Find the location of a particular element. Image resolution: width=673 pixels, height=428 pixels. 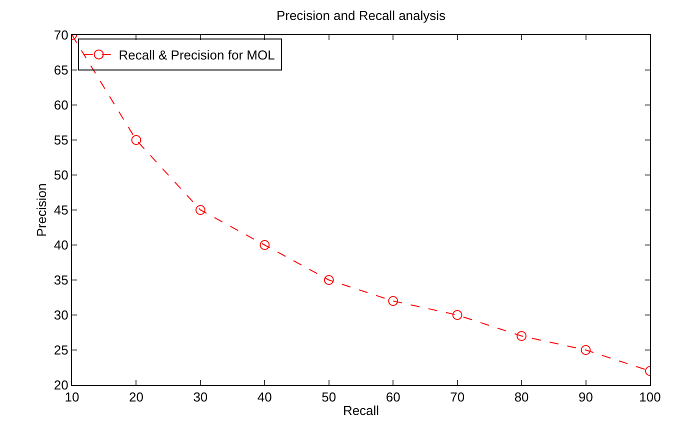

x-tick-label: 60 is located at coordinates (393, 397).